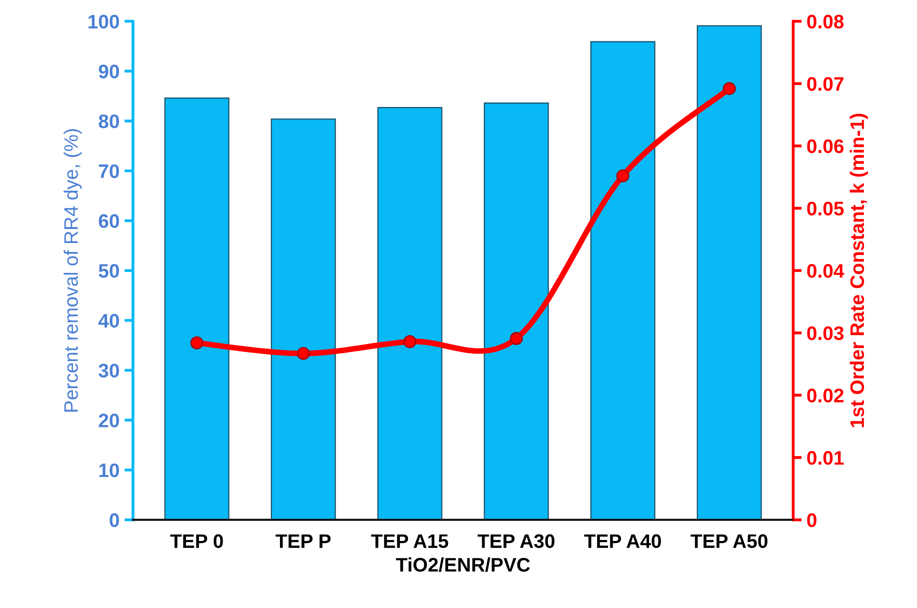 Image resolution: width=917 pixels, height=608 pixels. I want to click on y-tick-label: 30, so click(108, 371).